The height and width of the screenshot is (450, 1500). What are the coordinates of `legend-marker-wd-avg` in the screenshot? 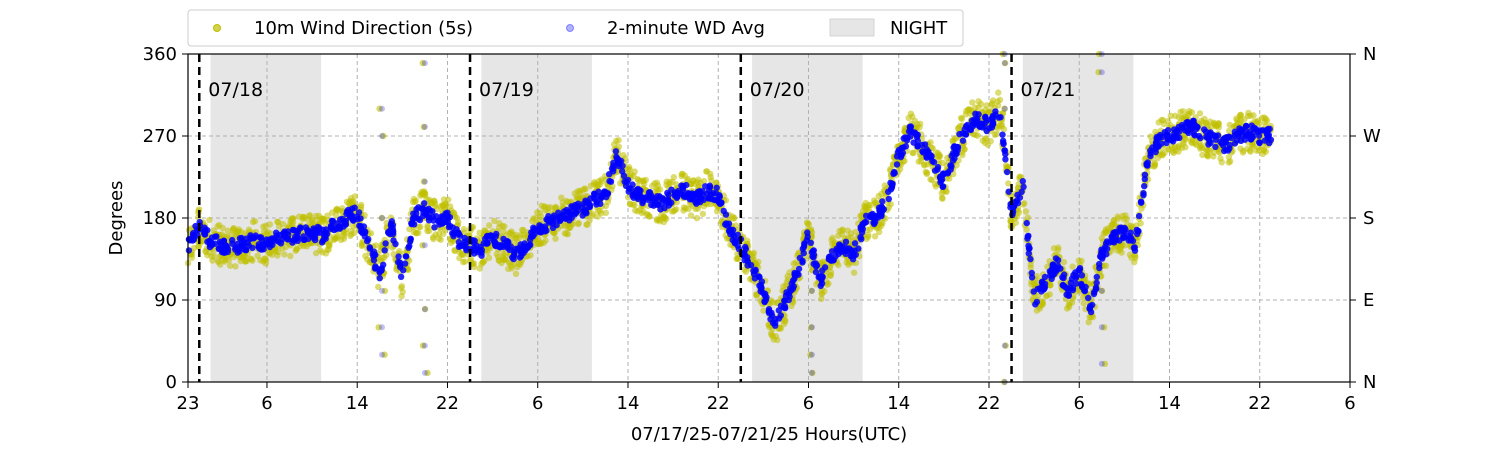 It's located at (570, 28).